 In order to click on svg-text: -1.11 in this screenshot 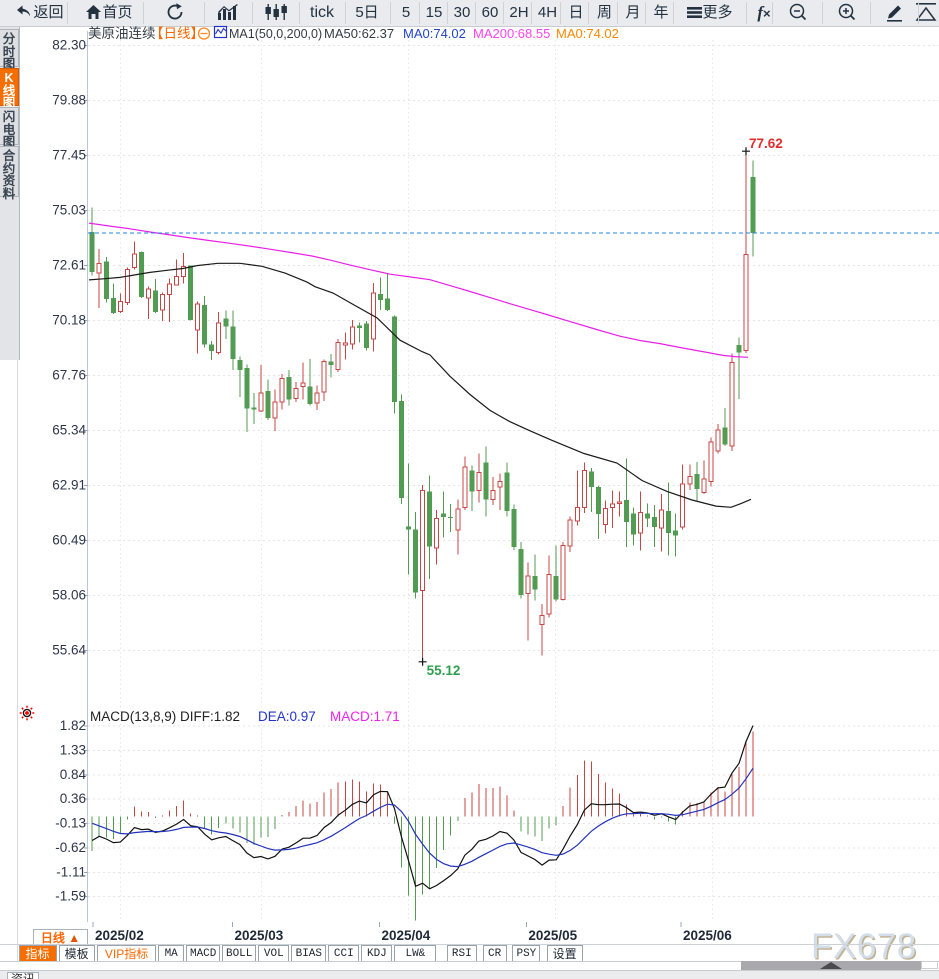, I will do `click(71, 871)`.